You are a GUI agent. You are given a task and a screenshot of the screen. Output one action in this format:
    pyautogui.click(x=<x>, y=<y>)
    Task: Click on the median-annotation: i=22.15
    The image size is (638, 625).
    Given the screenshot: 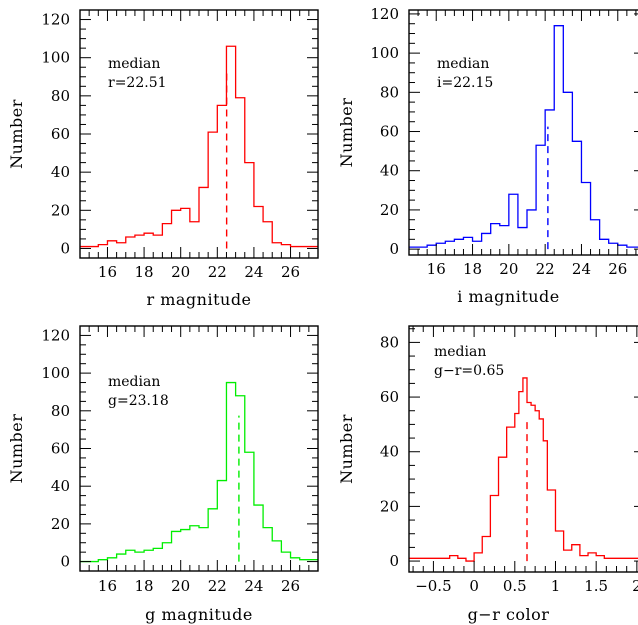 What is the action you would take?
    pyautogui.click(x=465, y=83)
    